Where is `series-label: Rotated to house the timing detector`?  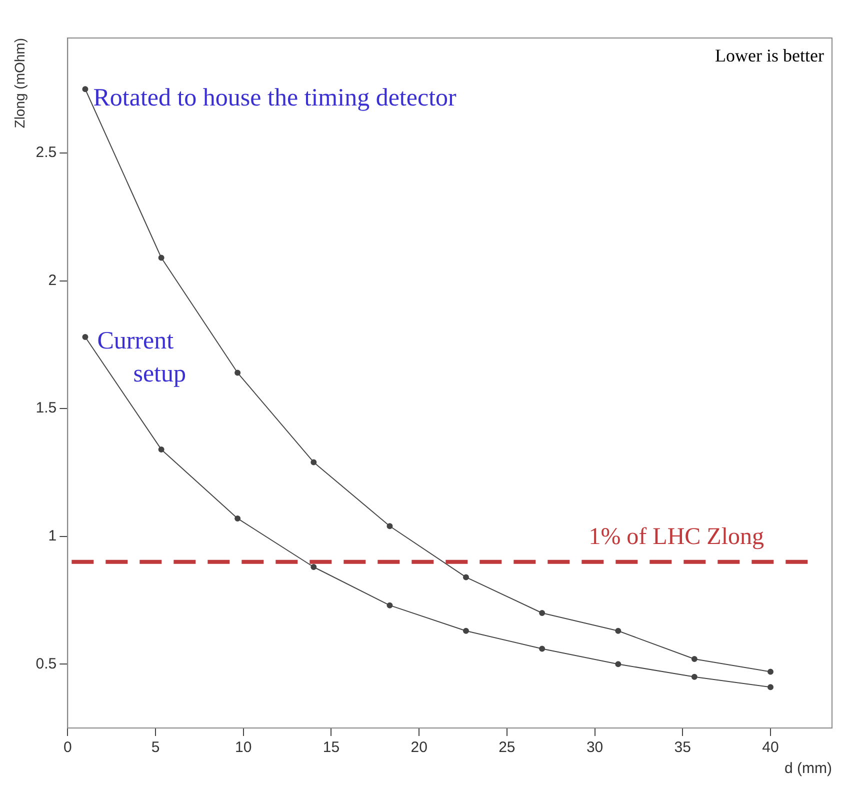 series-label: Rotated to house the timing detector is located at coordinates (275, 98).